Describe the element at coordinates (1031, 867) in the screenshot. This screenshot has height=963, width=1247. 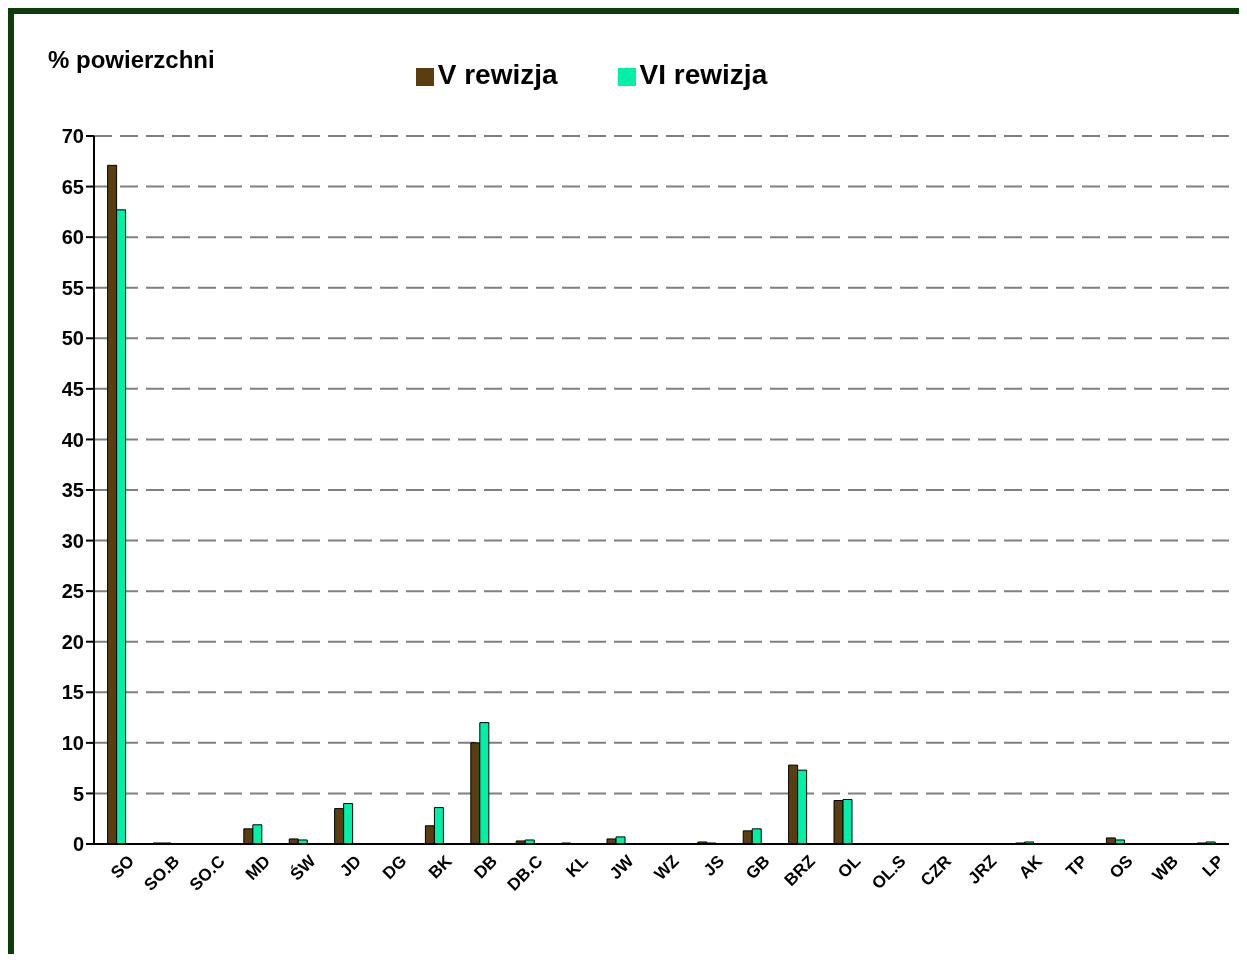
I see `x-tick-label: AK` at that location.